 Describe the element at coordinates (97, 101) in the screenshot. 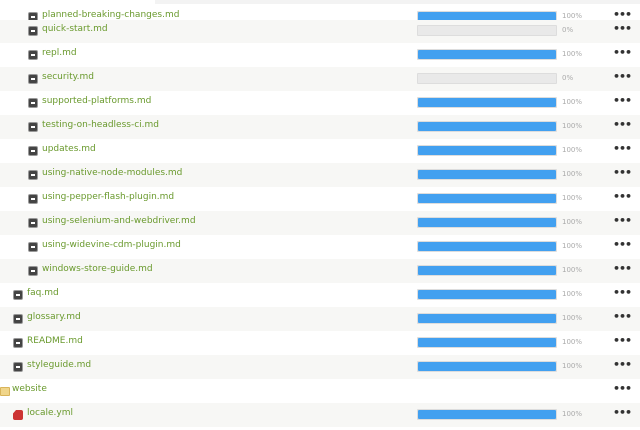

I see `file-name: supported-platforms.md` at that location.